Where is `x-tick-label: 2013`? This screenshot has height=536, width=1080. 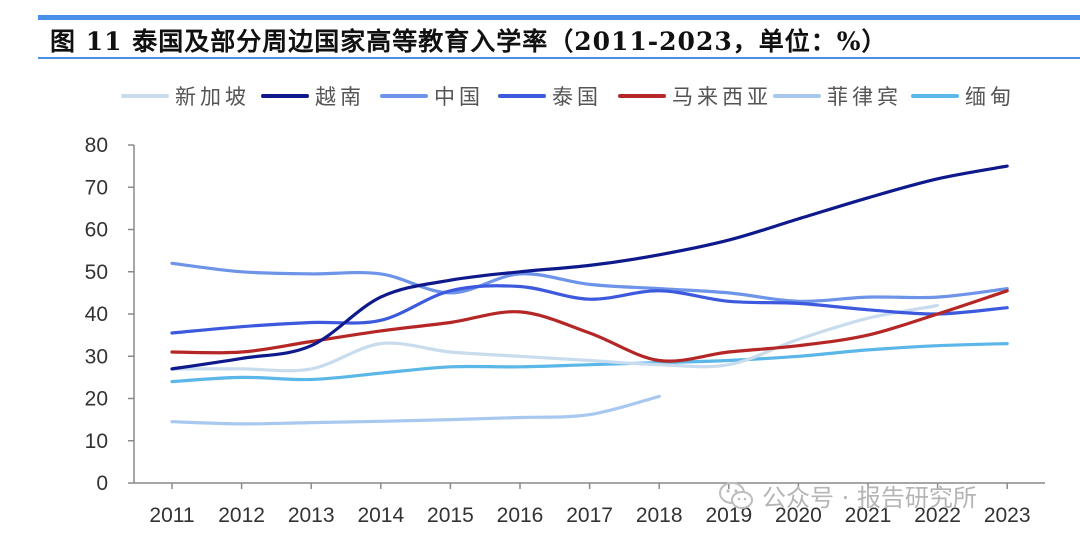 x-tick-label: 2013 is located at coordinates (311, 515).